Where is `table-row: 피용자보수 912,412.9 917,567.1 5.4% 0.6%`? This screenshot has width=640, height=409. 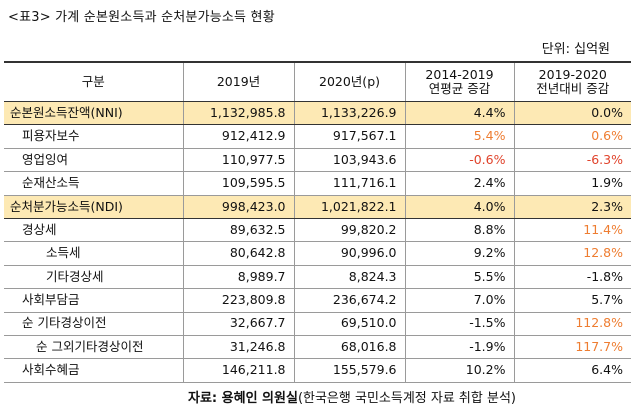 table-row: 피용자보수 912,412.9 917,567.1 5.4% 0.6% is located at coordinates (317, 136).